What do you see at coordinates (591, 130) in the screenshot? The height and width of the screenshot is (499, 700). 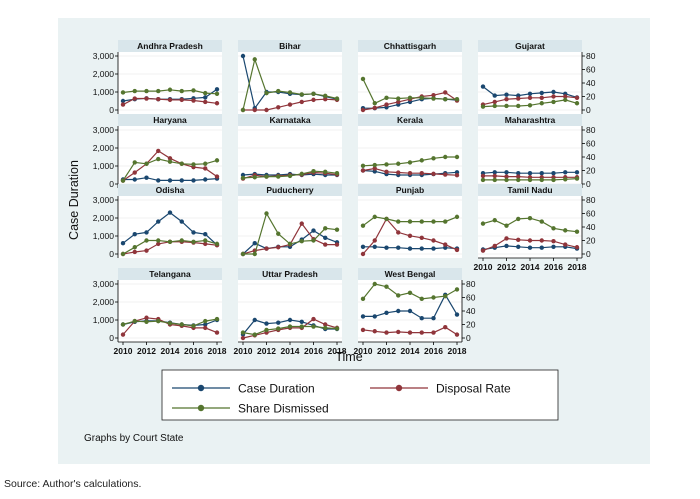 I see `panel-maharashtra-y-tick-label-right: 80` at bounding box center [591, 130].